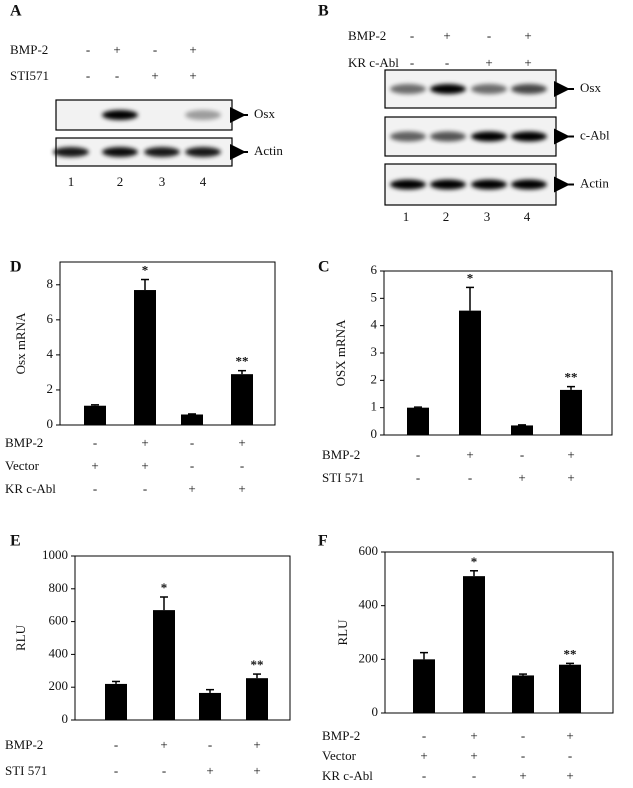 The image size is (633, 788). I want to click on panel-label: B, so click(323, 11).